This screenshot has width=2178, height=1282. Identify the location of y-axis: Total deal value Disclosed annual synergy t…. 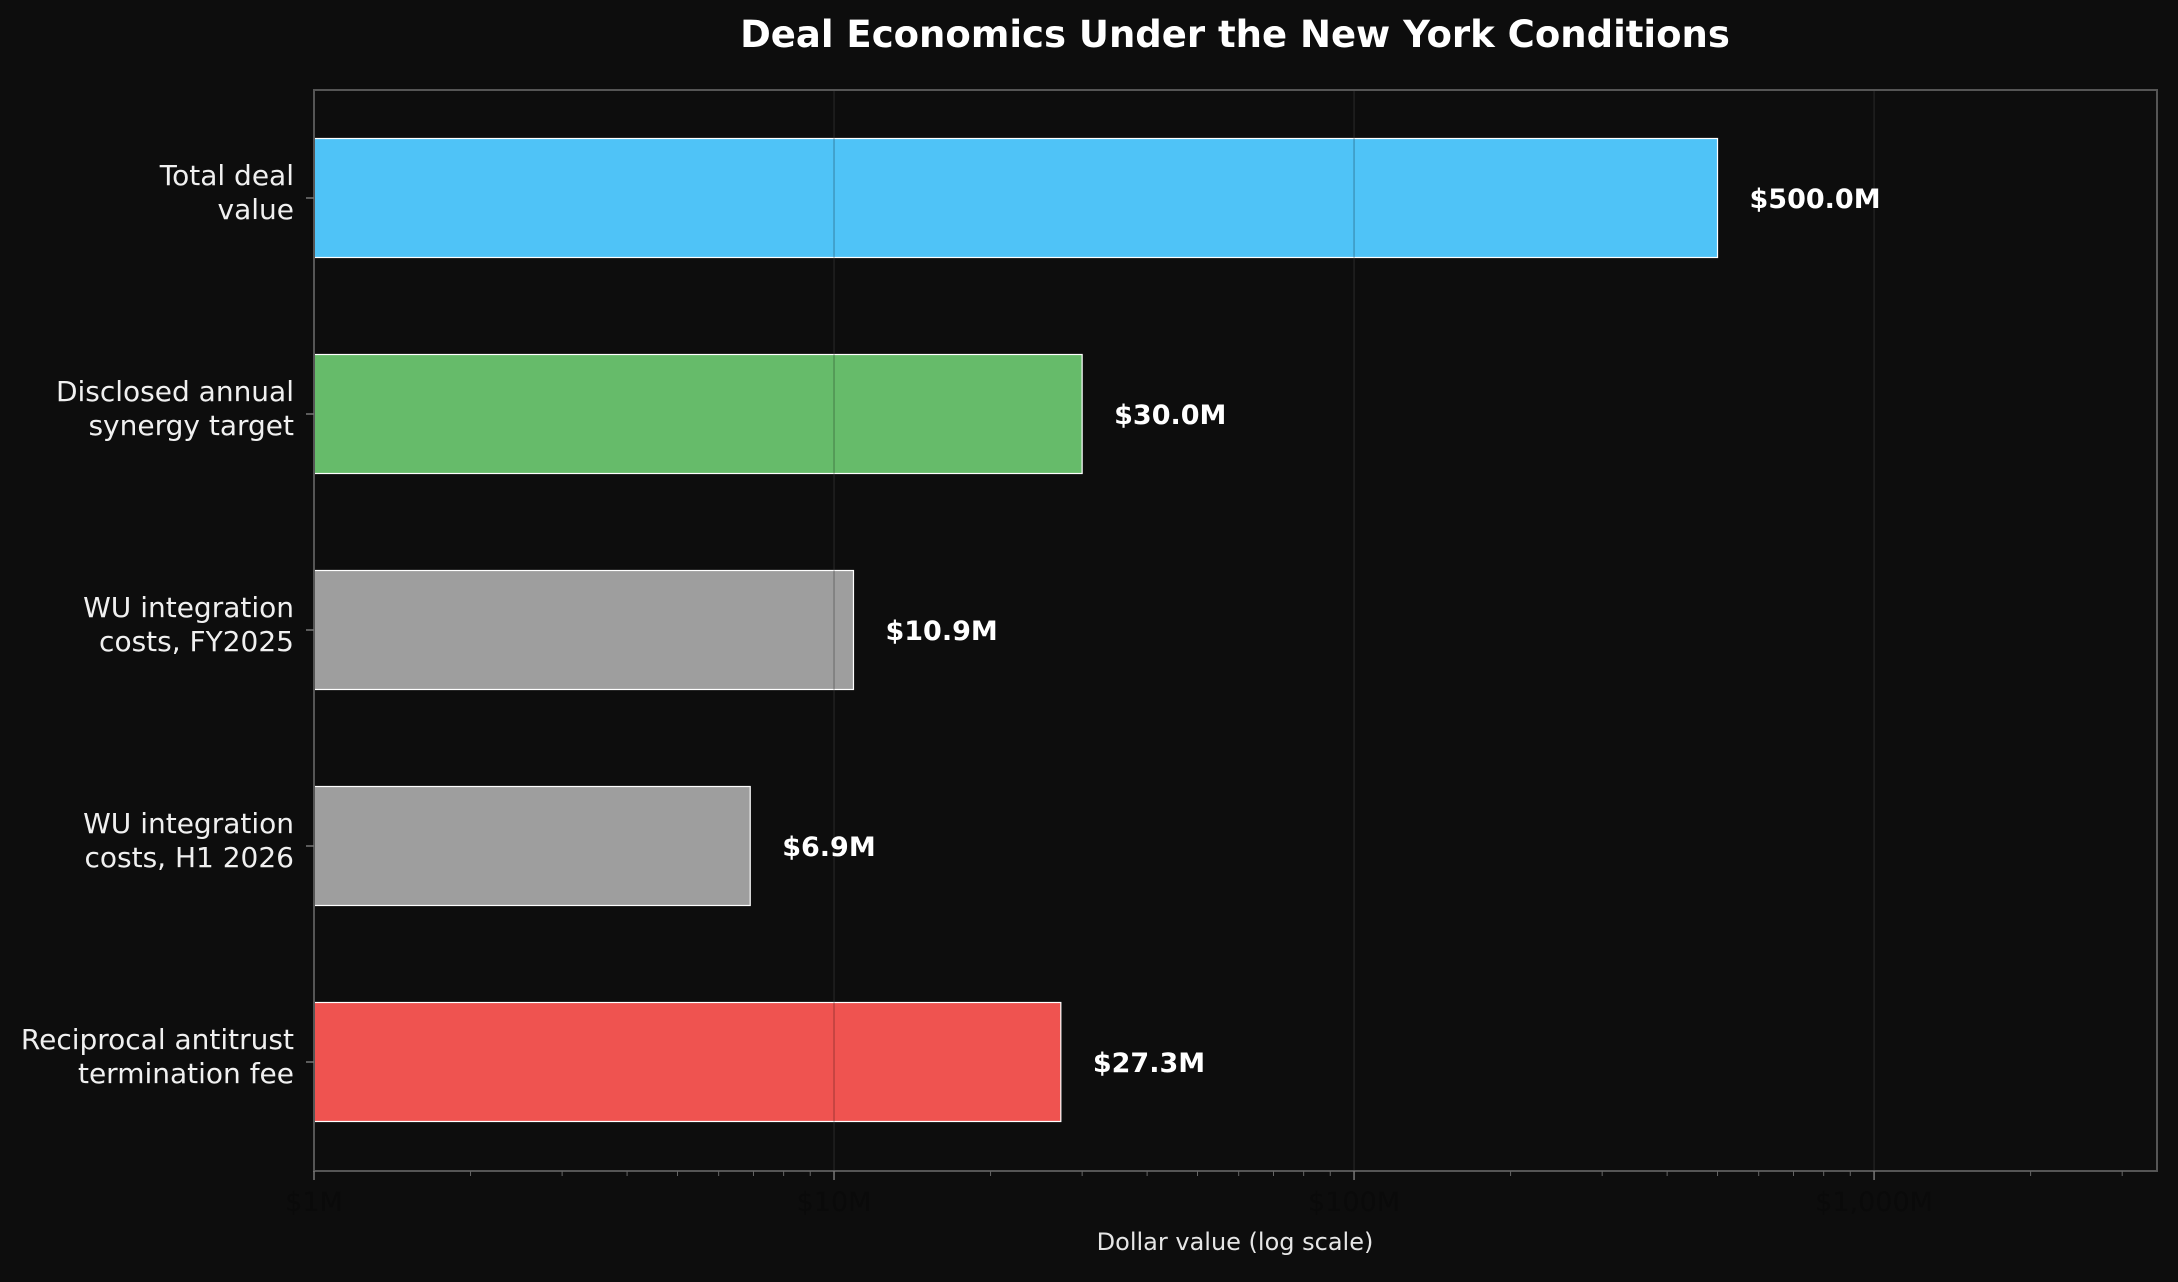
(167, 624).